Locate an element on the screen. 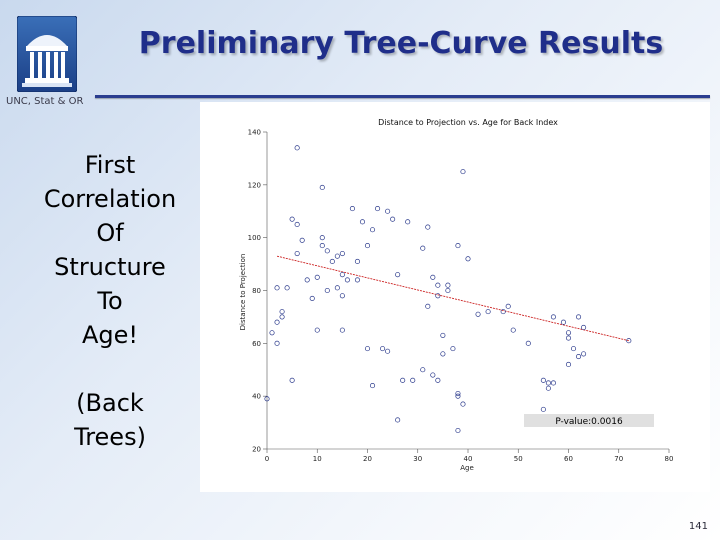 The image size is (720, 540). y-axis: 20 40 60 80 100 120 140 is located at coordinates (258, 291).